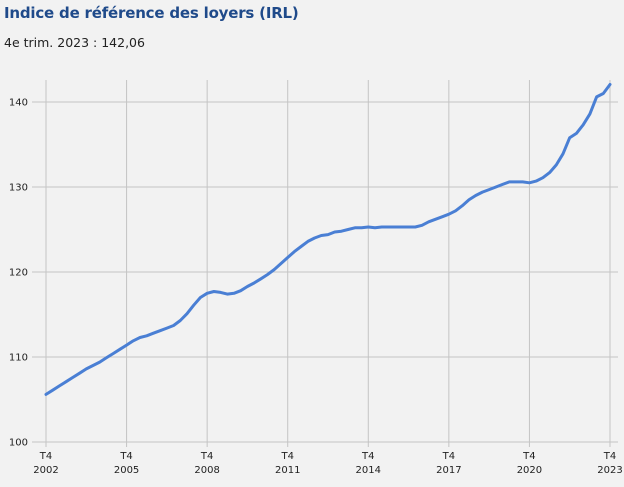  Describe the element at coordinates (368, 470) in the screenshot. I see `x-tick-year: 2014` at that location.